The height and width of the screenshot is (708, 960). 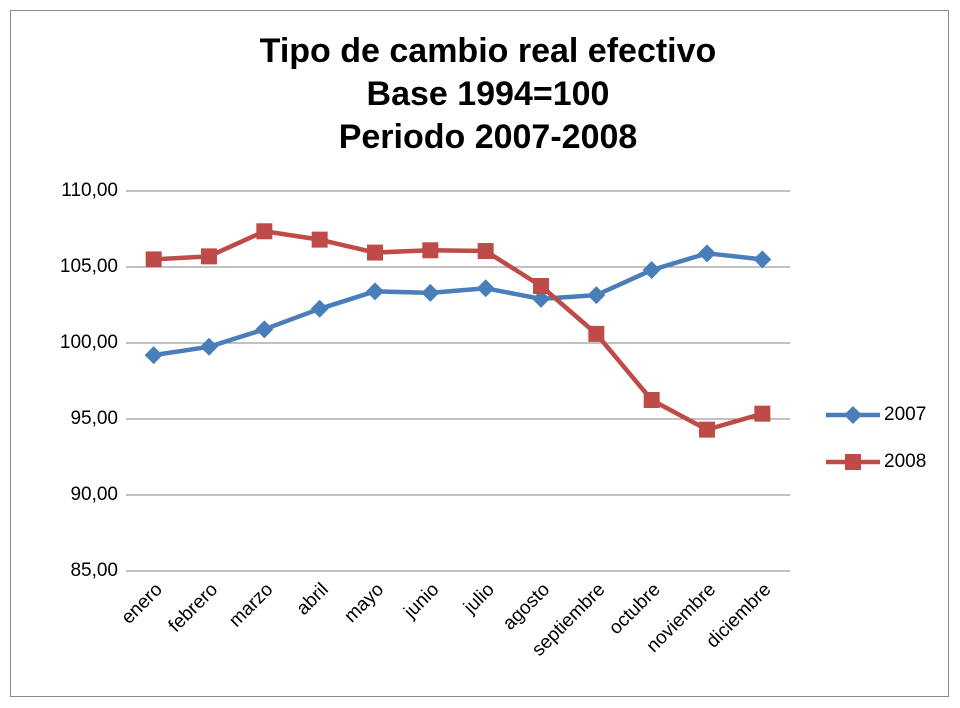 I want to click on chart-title: Periodo 2007-2008, so click(x=488, y=137).